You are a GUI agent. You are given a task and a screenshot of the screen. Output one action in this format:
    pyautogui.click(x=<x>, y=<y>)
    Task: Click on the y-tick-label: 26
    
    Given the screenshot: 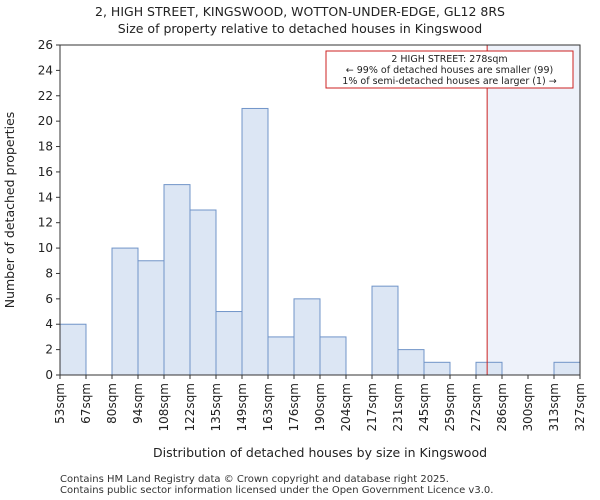 What is the action you would take?
    pyautogui.click(x=45, y=45)
    